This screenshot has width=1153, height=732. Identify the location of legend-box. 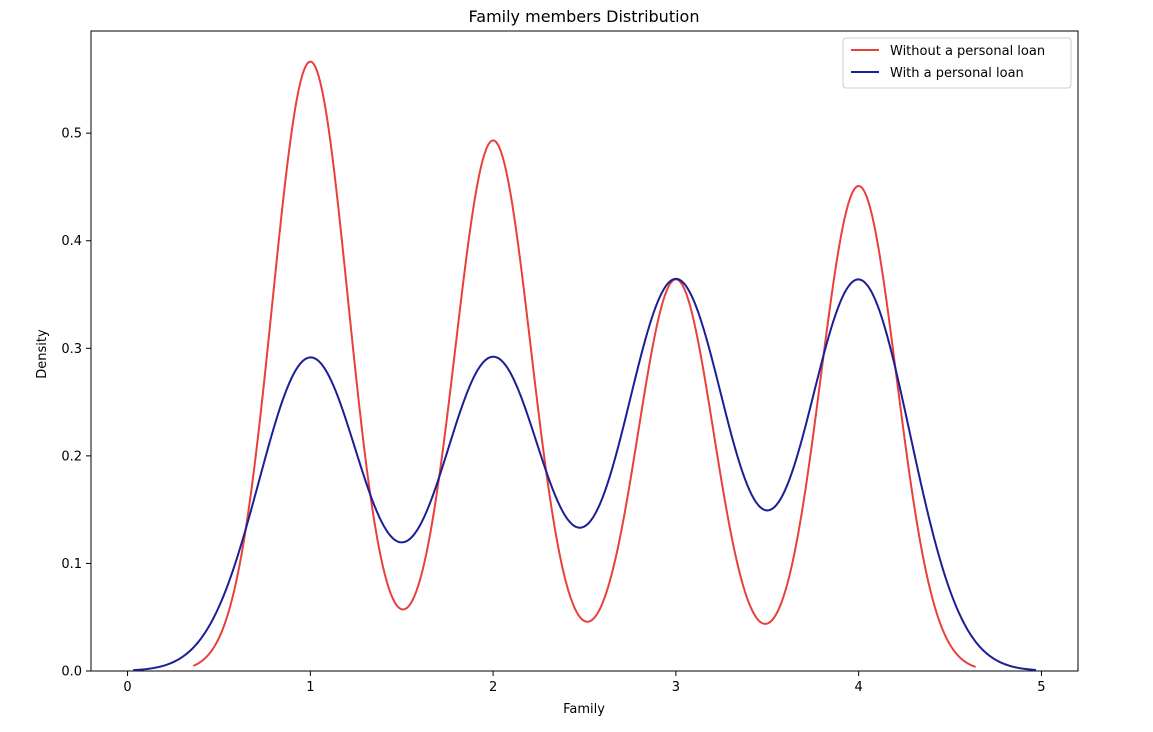
(957, 63).